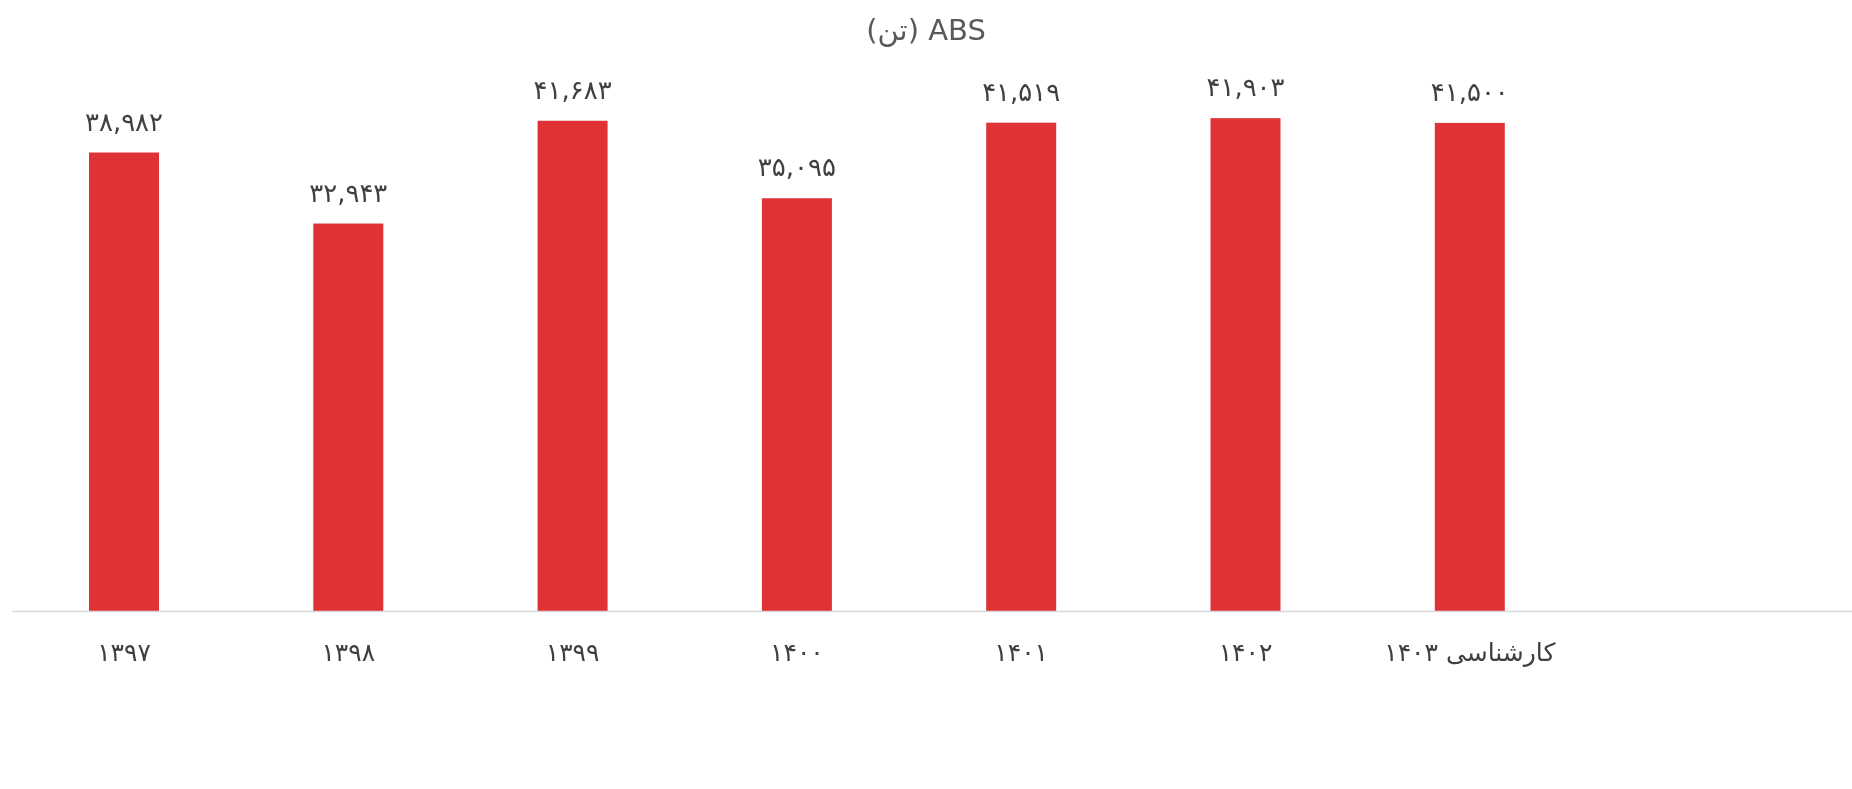 Image resolution: width=1852 pixels, height=789 pixels. Describe the element at coordinates (1469, 91) in the screenshot. I see `data-label: ۴۱,۵۰۰` at that location.